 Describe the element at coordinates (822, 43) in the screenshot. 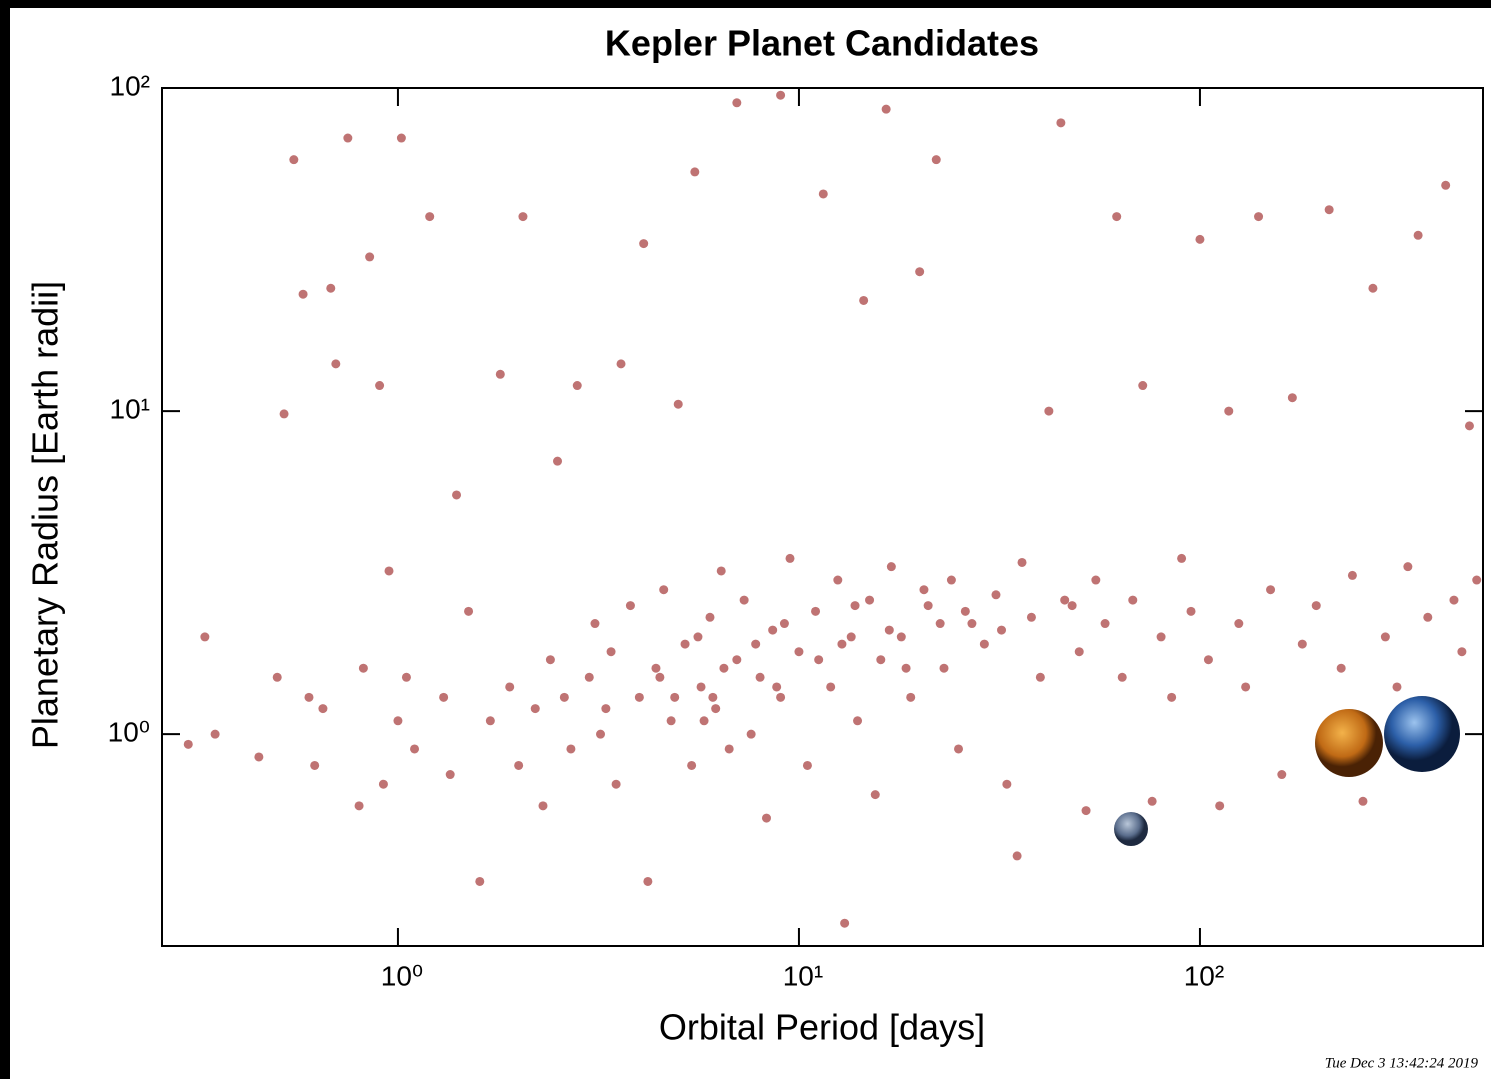

I see `chart-title: Kepler Planet Candidates` at that location.